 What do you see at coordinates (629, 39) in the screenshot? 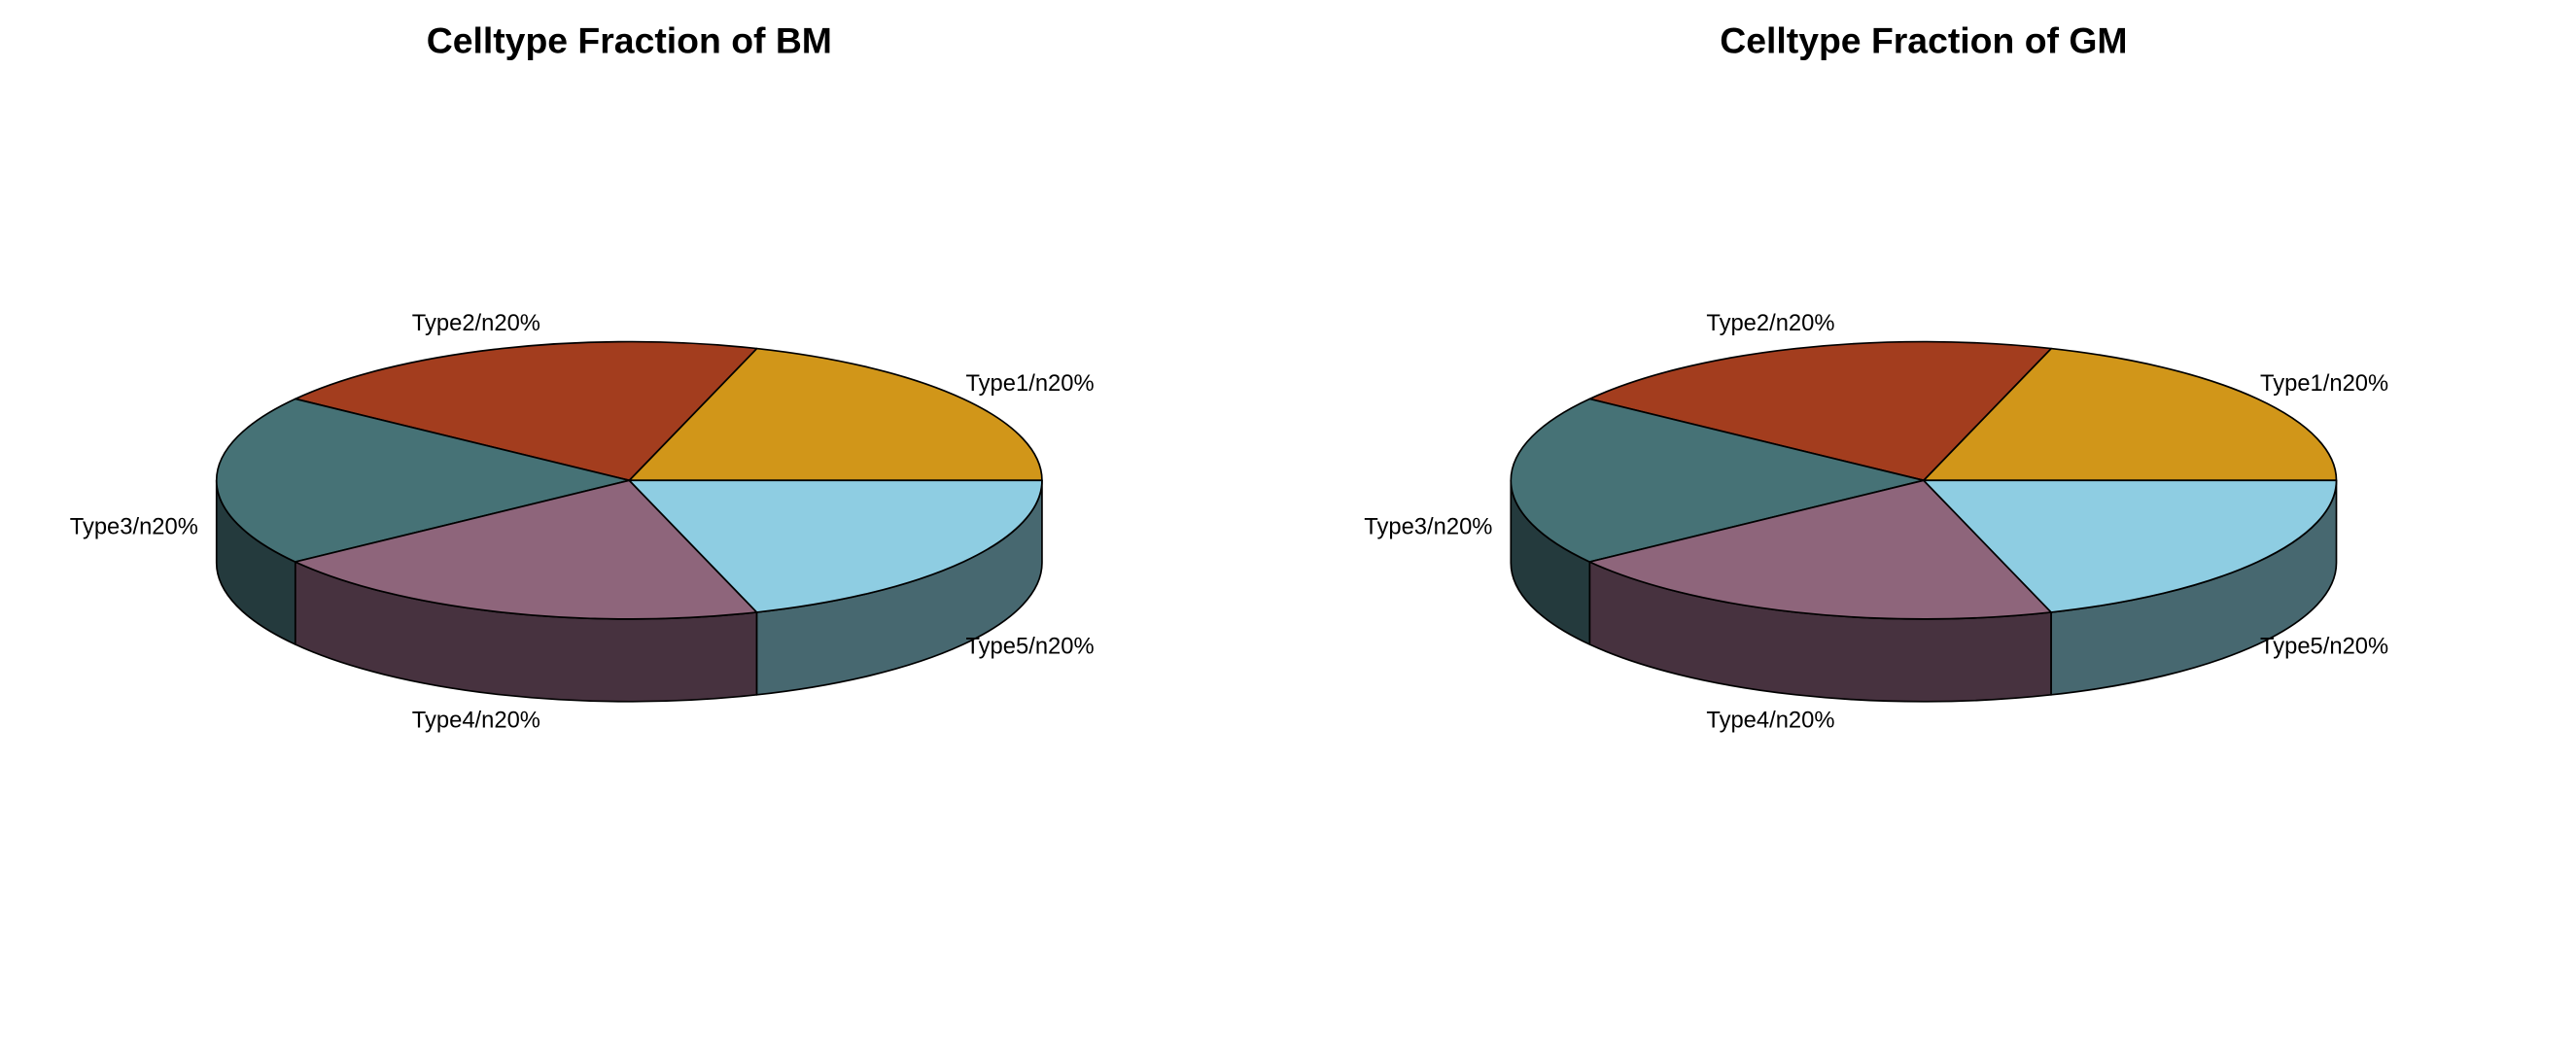
I see `chart-title: Celltype Fraction of BM` at bounding box center [629, 39].